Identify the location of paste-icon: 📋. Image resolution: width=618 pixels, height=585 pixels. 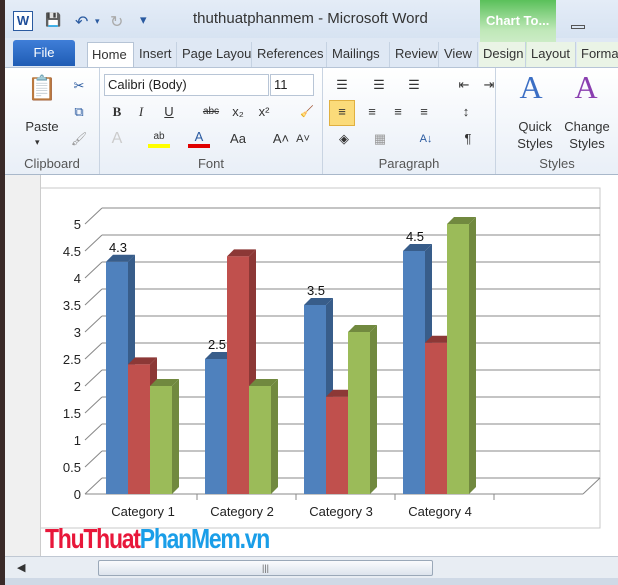
(42, 88).